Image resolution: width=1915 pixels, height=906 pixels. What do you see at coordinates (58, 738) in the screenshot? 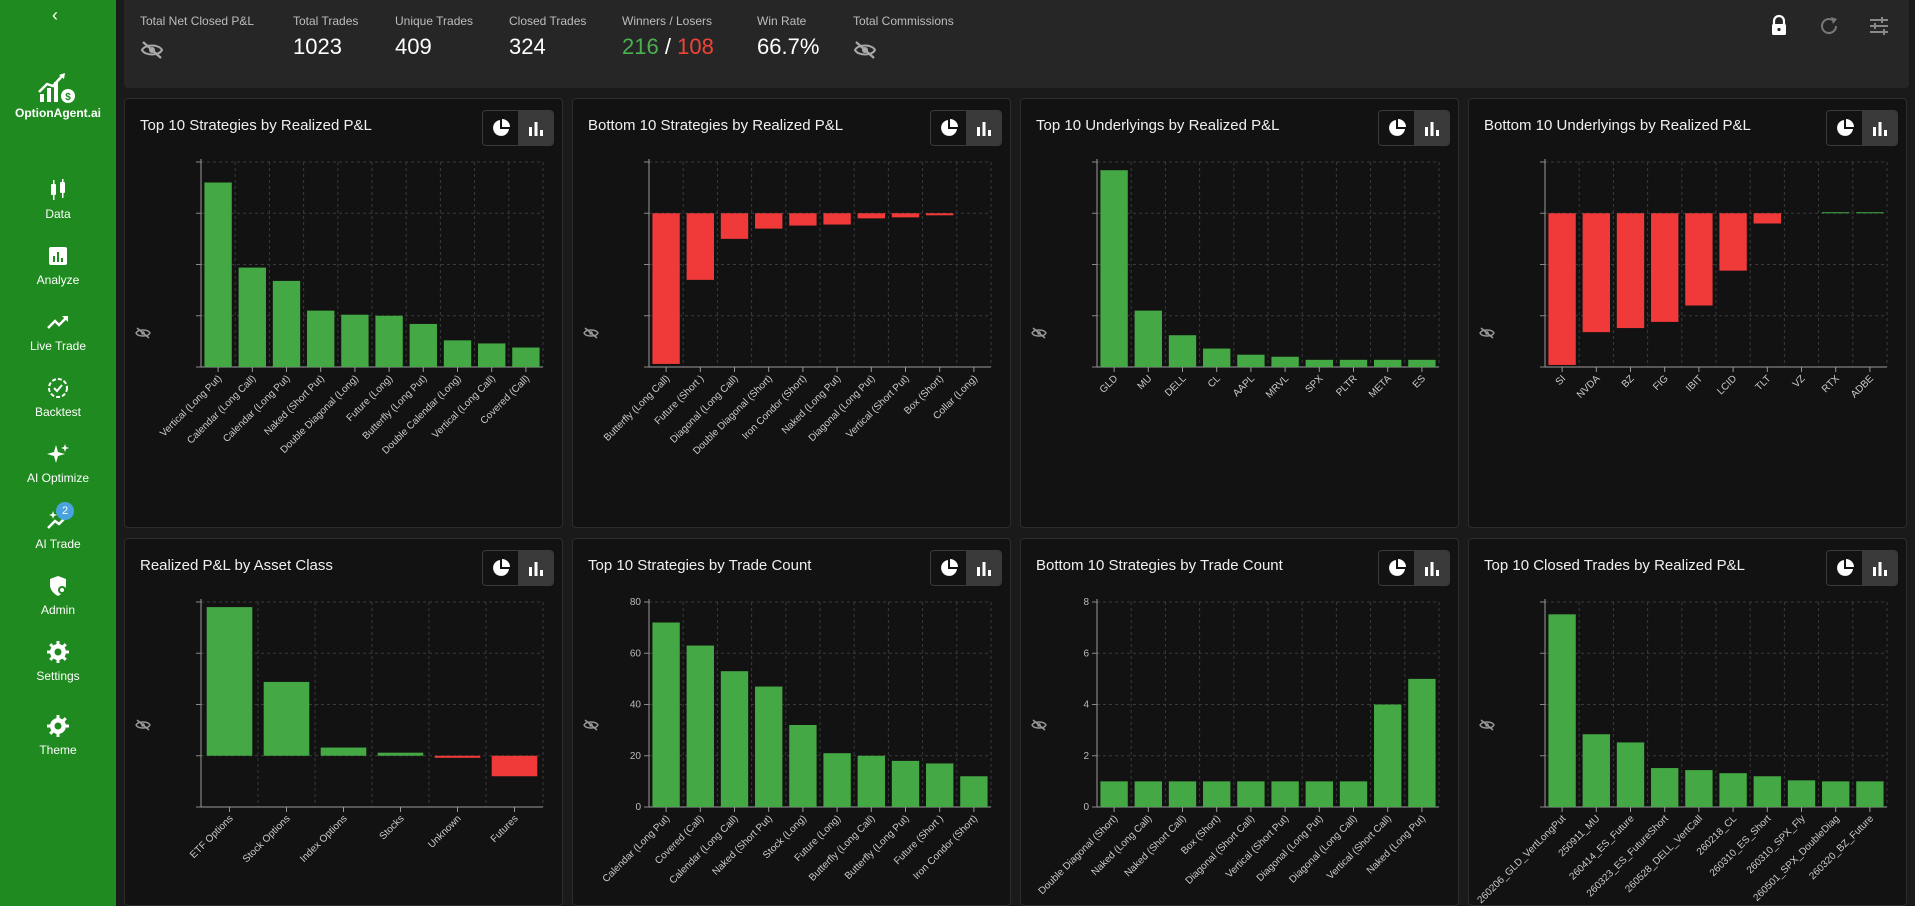
I see `nav-theme: Theme` at bounding box center [58, 738].